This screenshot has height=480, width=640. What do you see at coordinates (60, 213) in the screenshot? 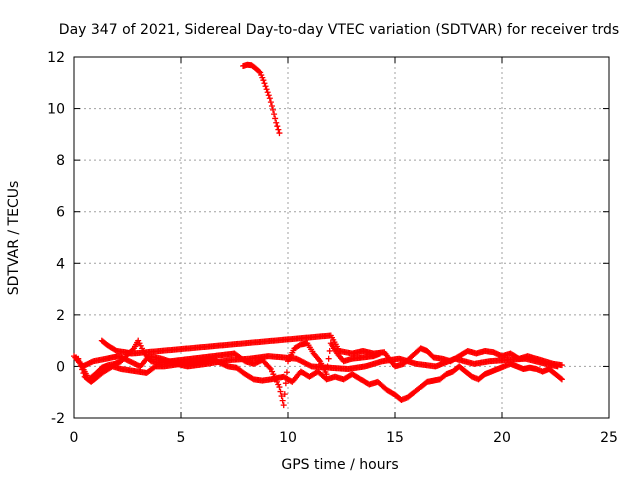
I see `y-tick-label: 6` at bounding box center [60, 213].